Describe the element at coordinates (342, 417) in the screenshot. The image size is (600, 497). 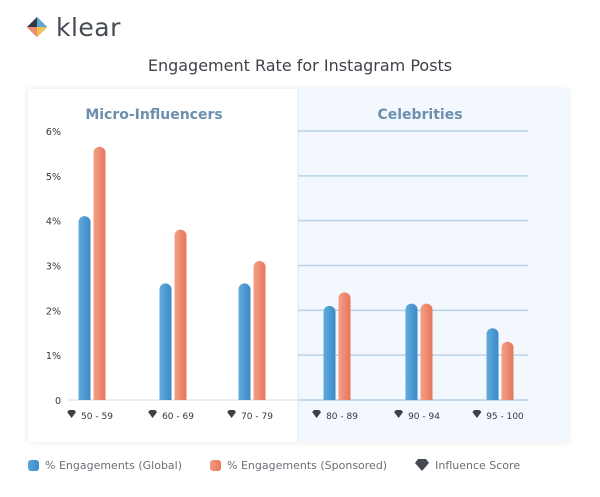
I see `x-tick-label: 80 - 89` at that location.